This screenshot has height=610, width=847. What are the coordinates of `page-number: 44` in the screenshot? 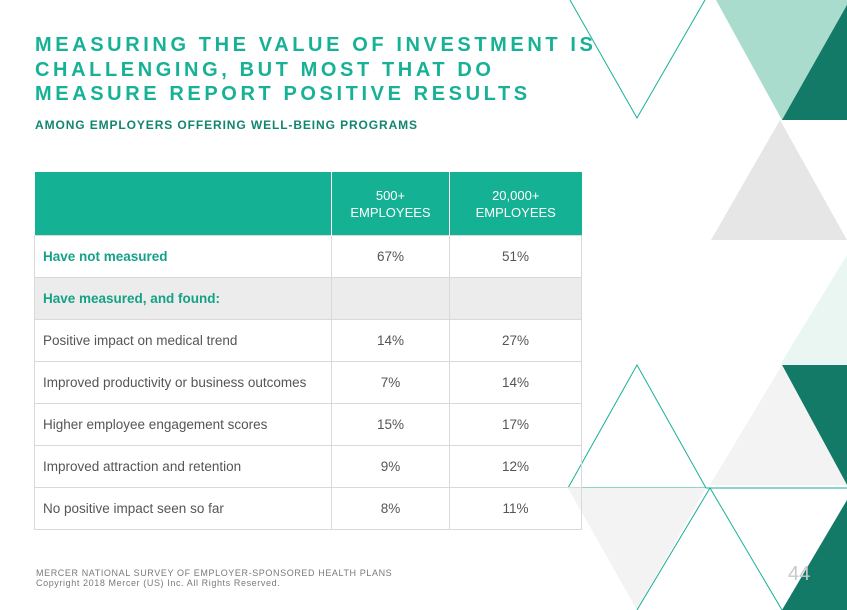 It's located at (799, 574).